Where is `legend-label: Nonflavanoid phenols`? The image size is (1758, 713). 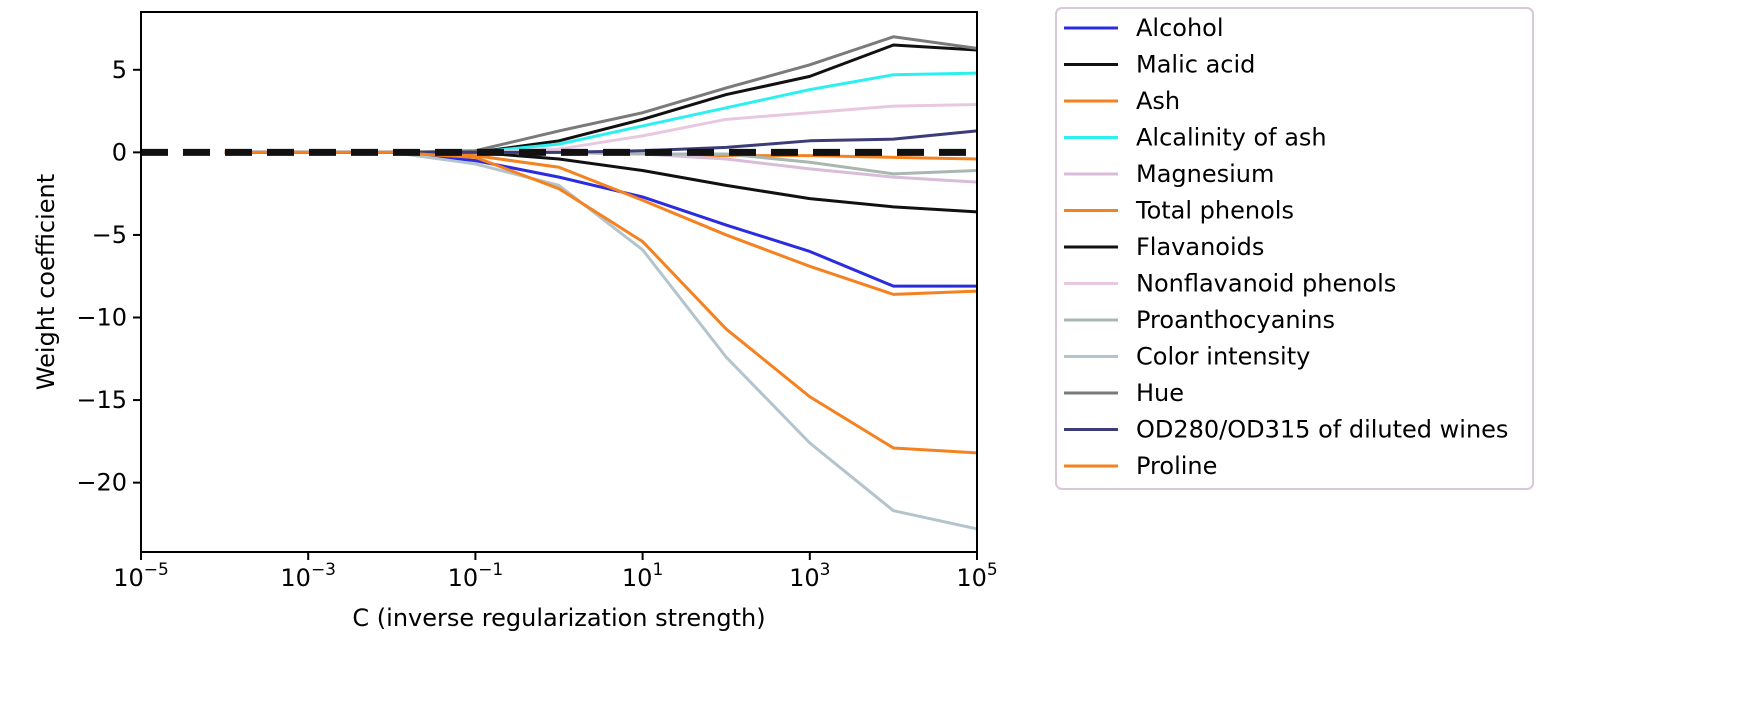
legend-label: Nonflavanoid phenols is located at coordinates (1266, 284).